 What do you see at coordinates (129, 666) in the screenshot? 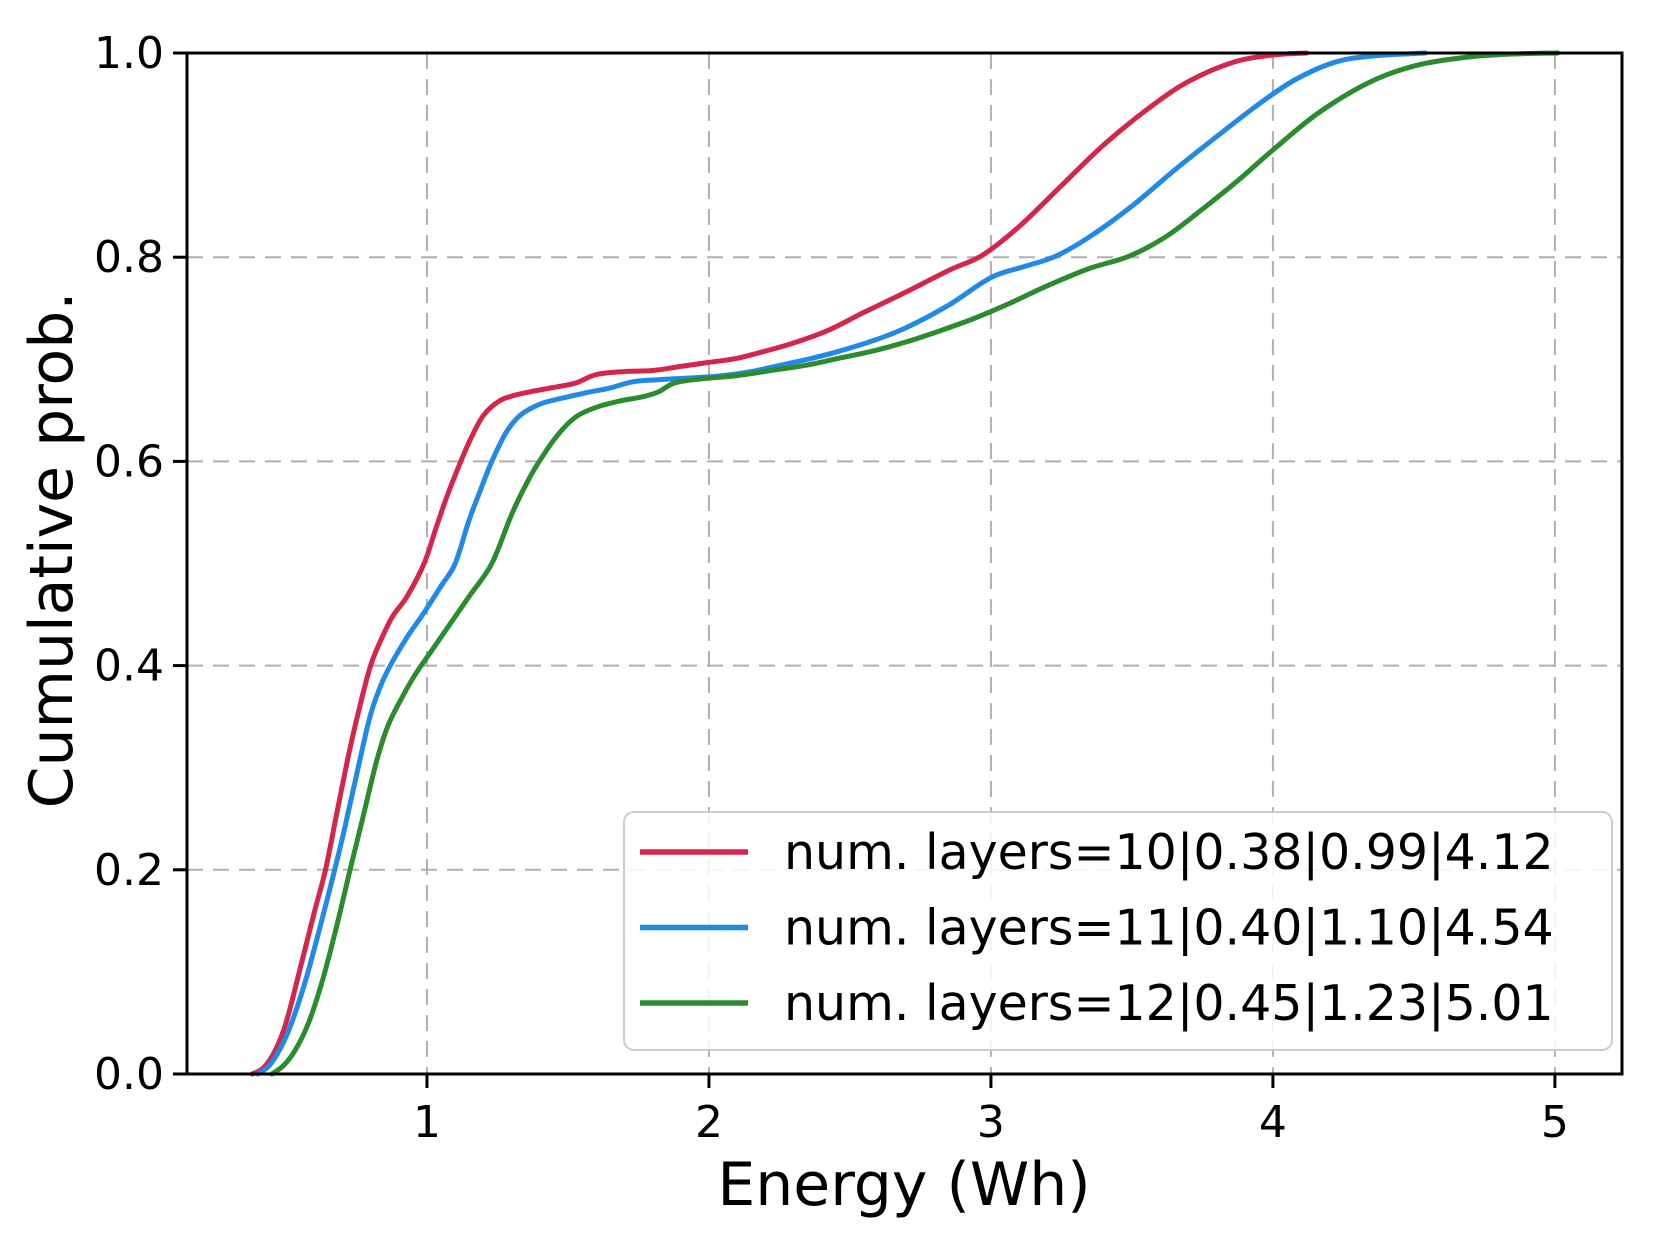
I see `y-tick-label: 0.4` at bounding box center [129, 666].